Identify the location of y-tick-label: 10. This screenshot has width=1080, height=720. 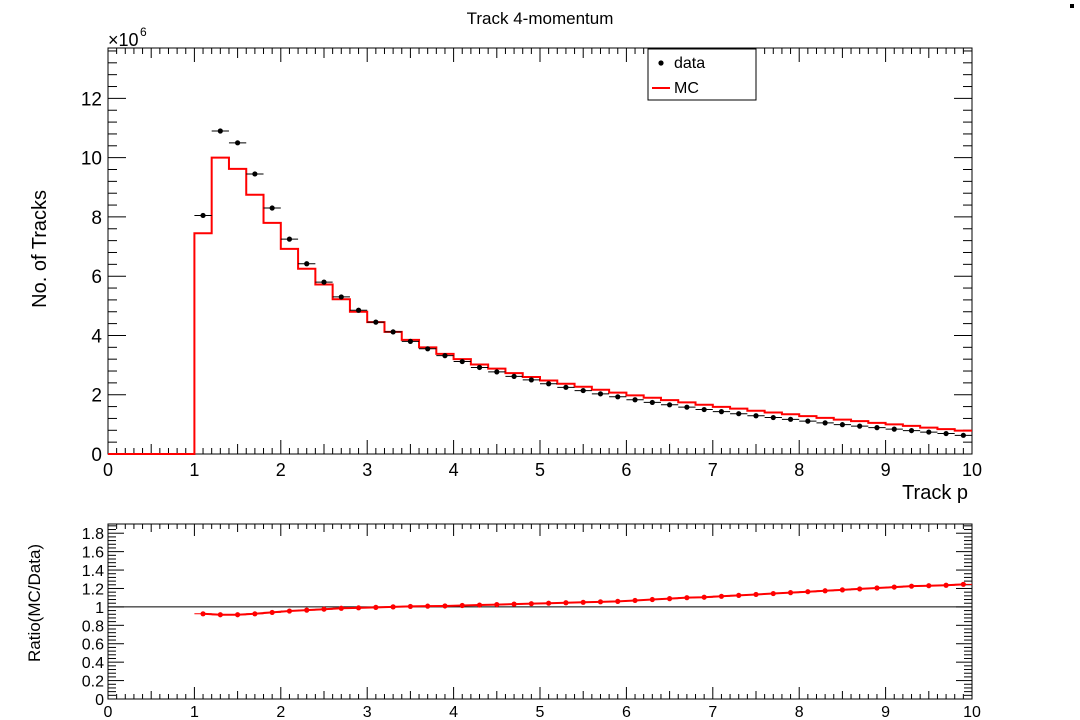
(91, 159).